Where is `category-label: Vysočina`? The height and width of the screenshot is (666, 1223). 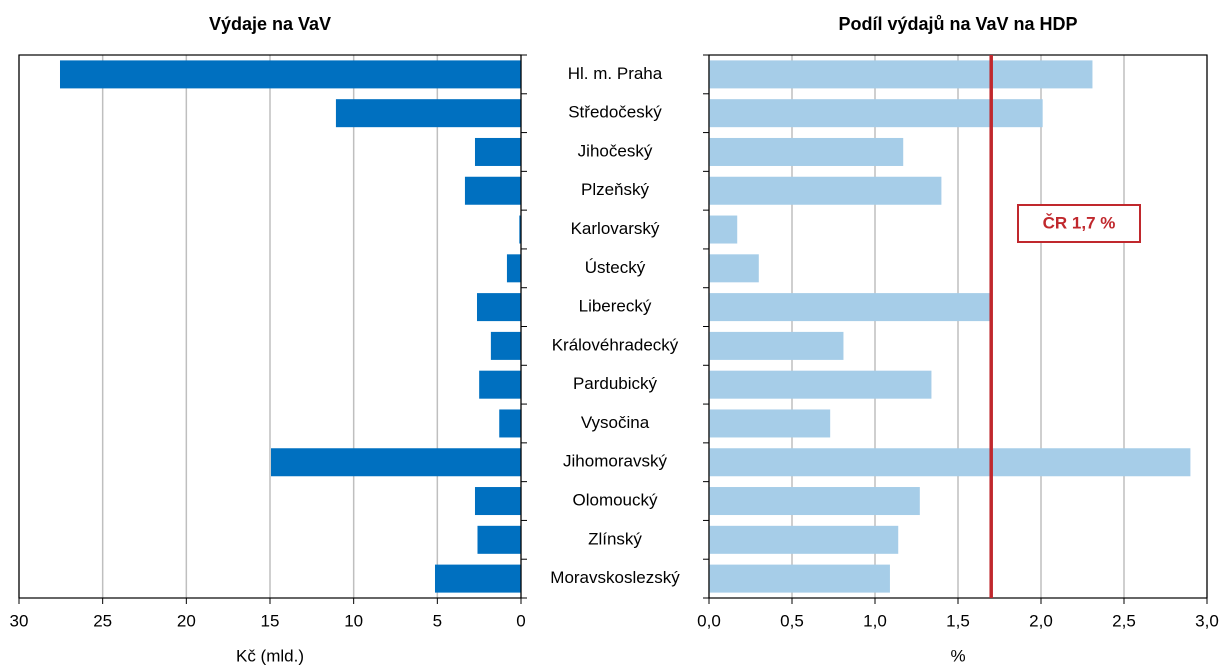 category-label: Vysočina is located at coordinates (615, 422).